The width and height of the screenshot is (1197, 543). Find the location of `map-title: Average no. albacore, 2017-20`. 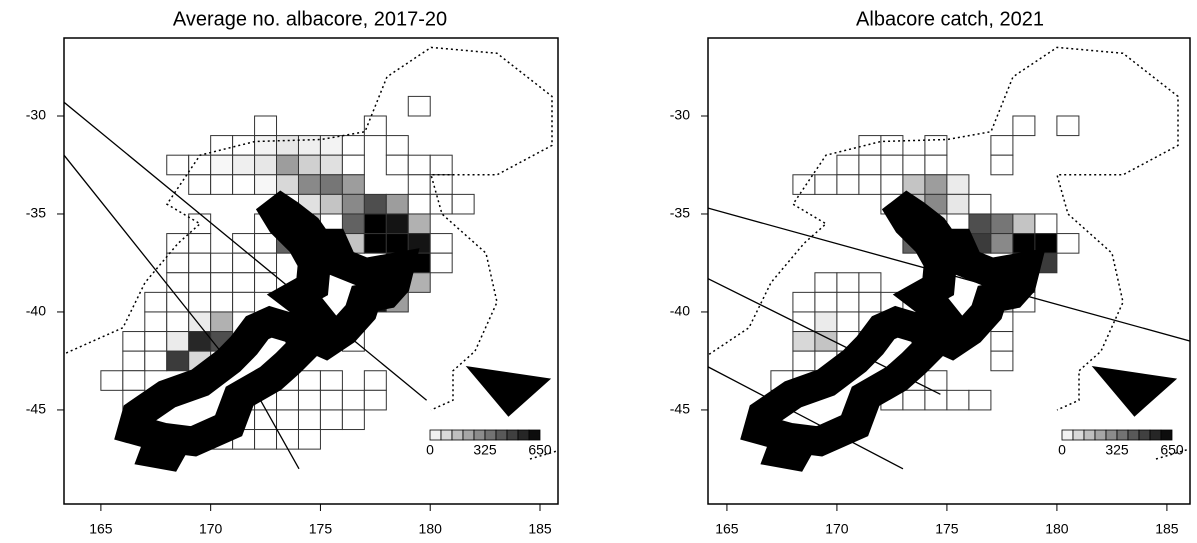

map-title: Average no. albacore, 2017-20 is located at coordinates (310, 19).